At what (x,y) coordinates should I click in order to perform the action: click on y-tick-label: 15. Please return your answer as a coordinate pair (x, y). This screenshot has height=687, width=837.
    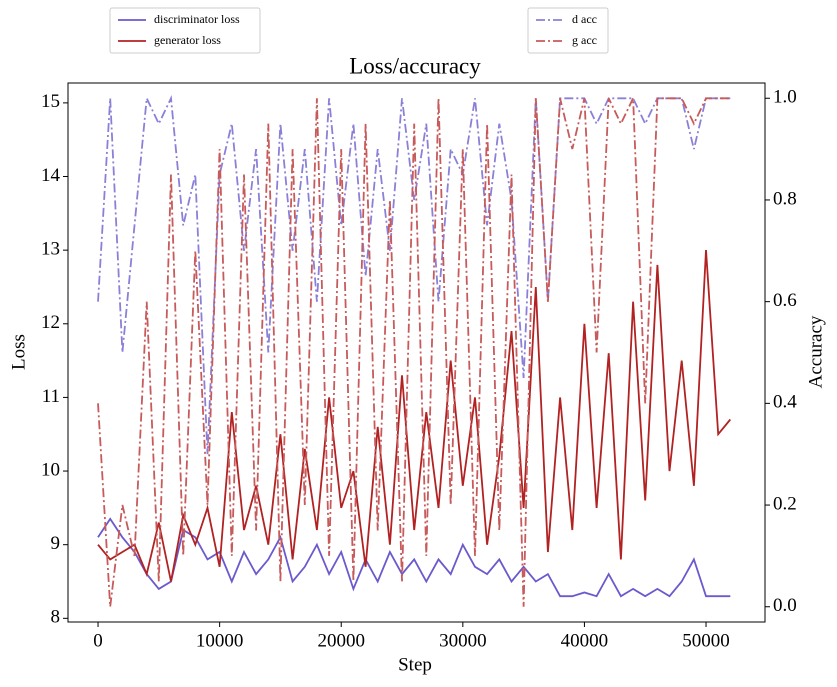
    Looking at the image, I should click on (50, 101).